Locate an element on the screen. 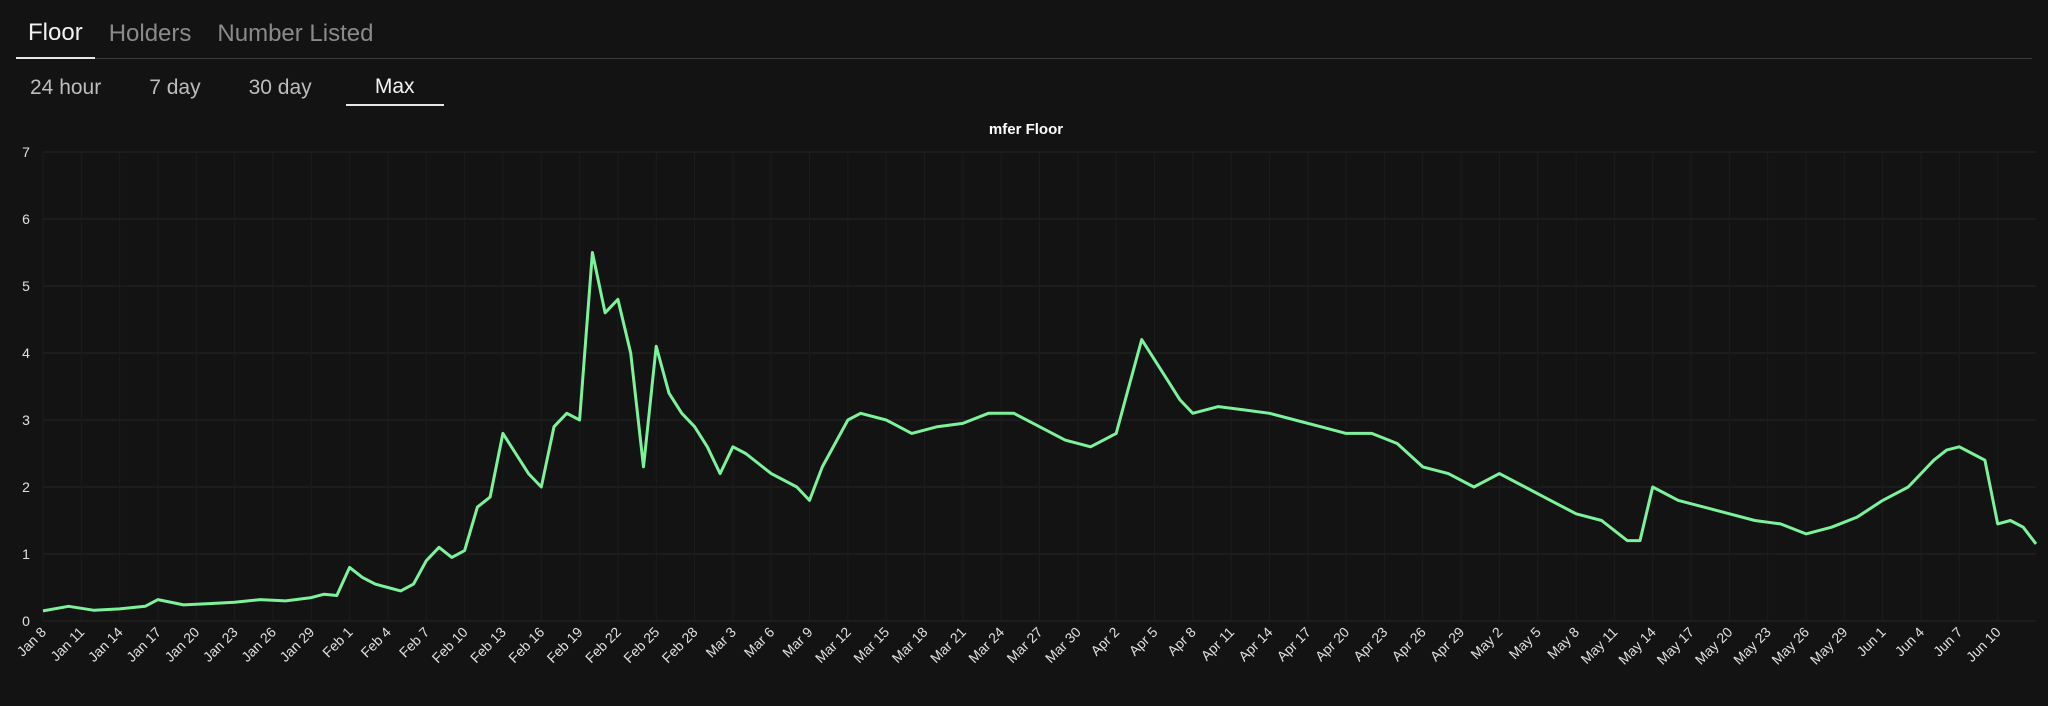 The height and width of the screenshot is (706, 2048). range-max: Max is located at coordinates (394, 88).